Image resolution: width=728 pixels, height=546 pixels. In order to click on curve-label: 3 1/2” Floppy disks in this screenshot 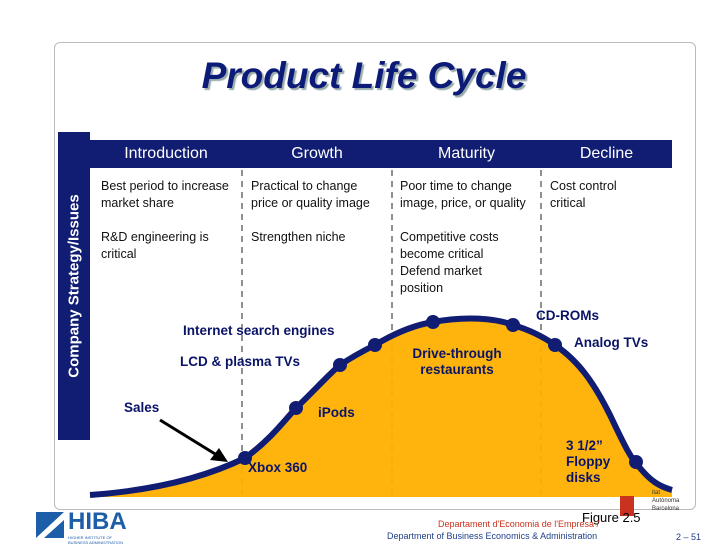, I will do `click(588, 461)`.